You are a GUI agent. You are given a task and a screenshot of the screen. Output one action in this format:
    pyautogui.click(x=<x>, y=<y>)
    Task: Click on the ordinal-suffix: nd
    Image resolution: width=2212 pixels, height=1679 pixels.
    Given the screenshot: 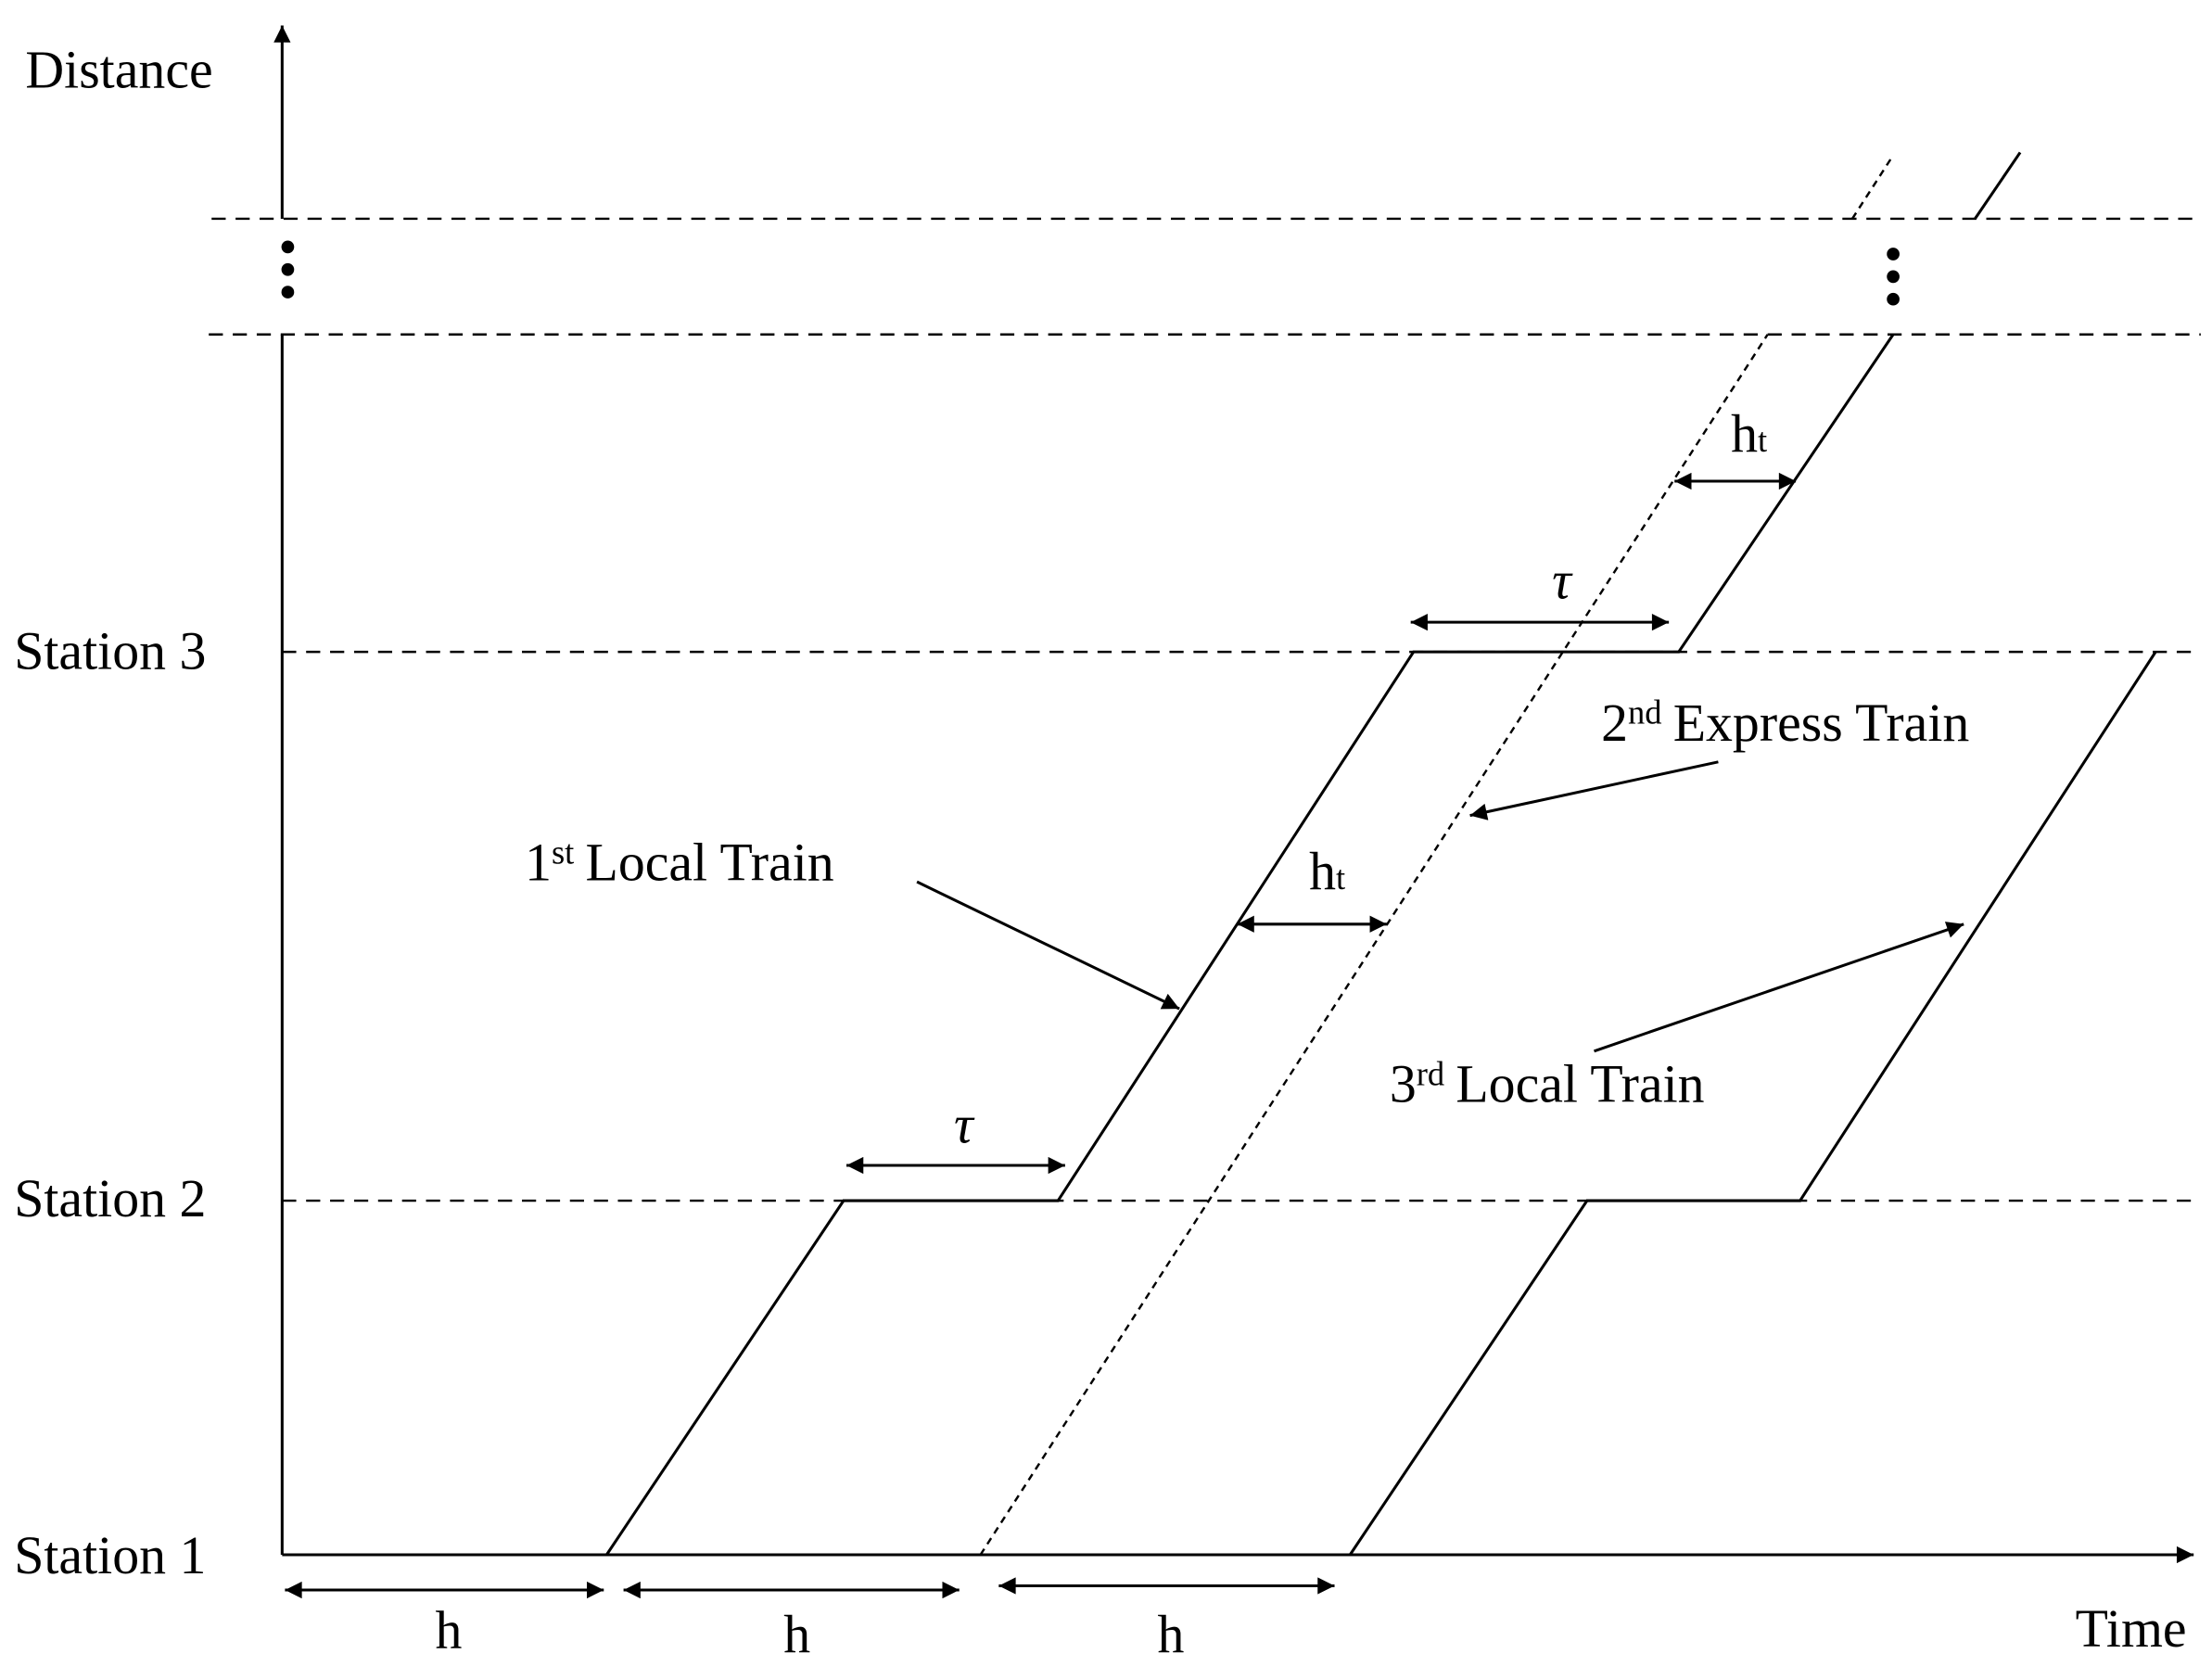 What is the action you would take?
    pyautogui.click(x=1645, y=712)
    